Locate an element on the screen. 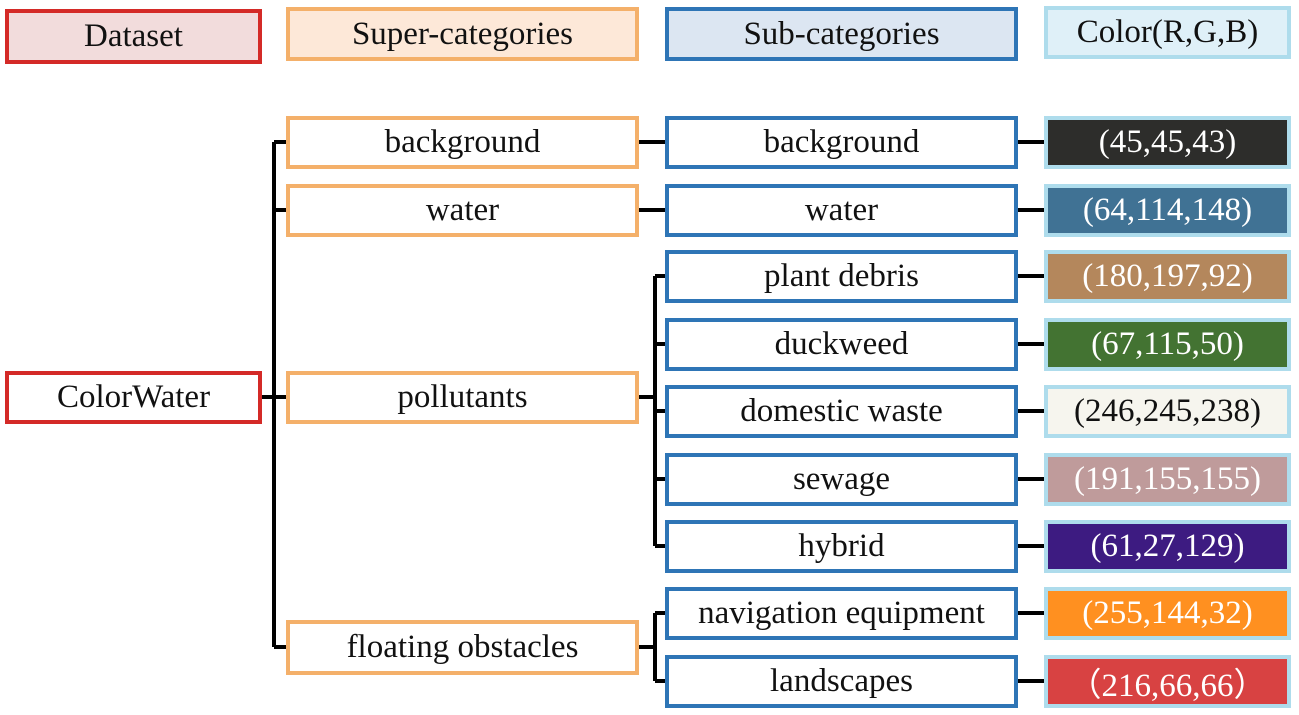 This screenshot has height=715, width=1299. sub-category-node: navigation equipment is located at coordinates (841, 613).